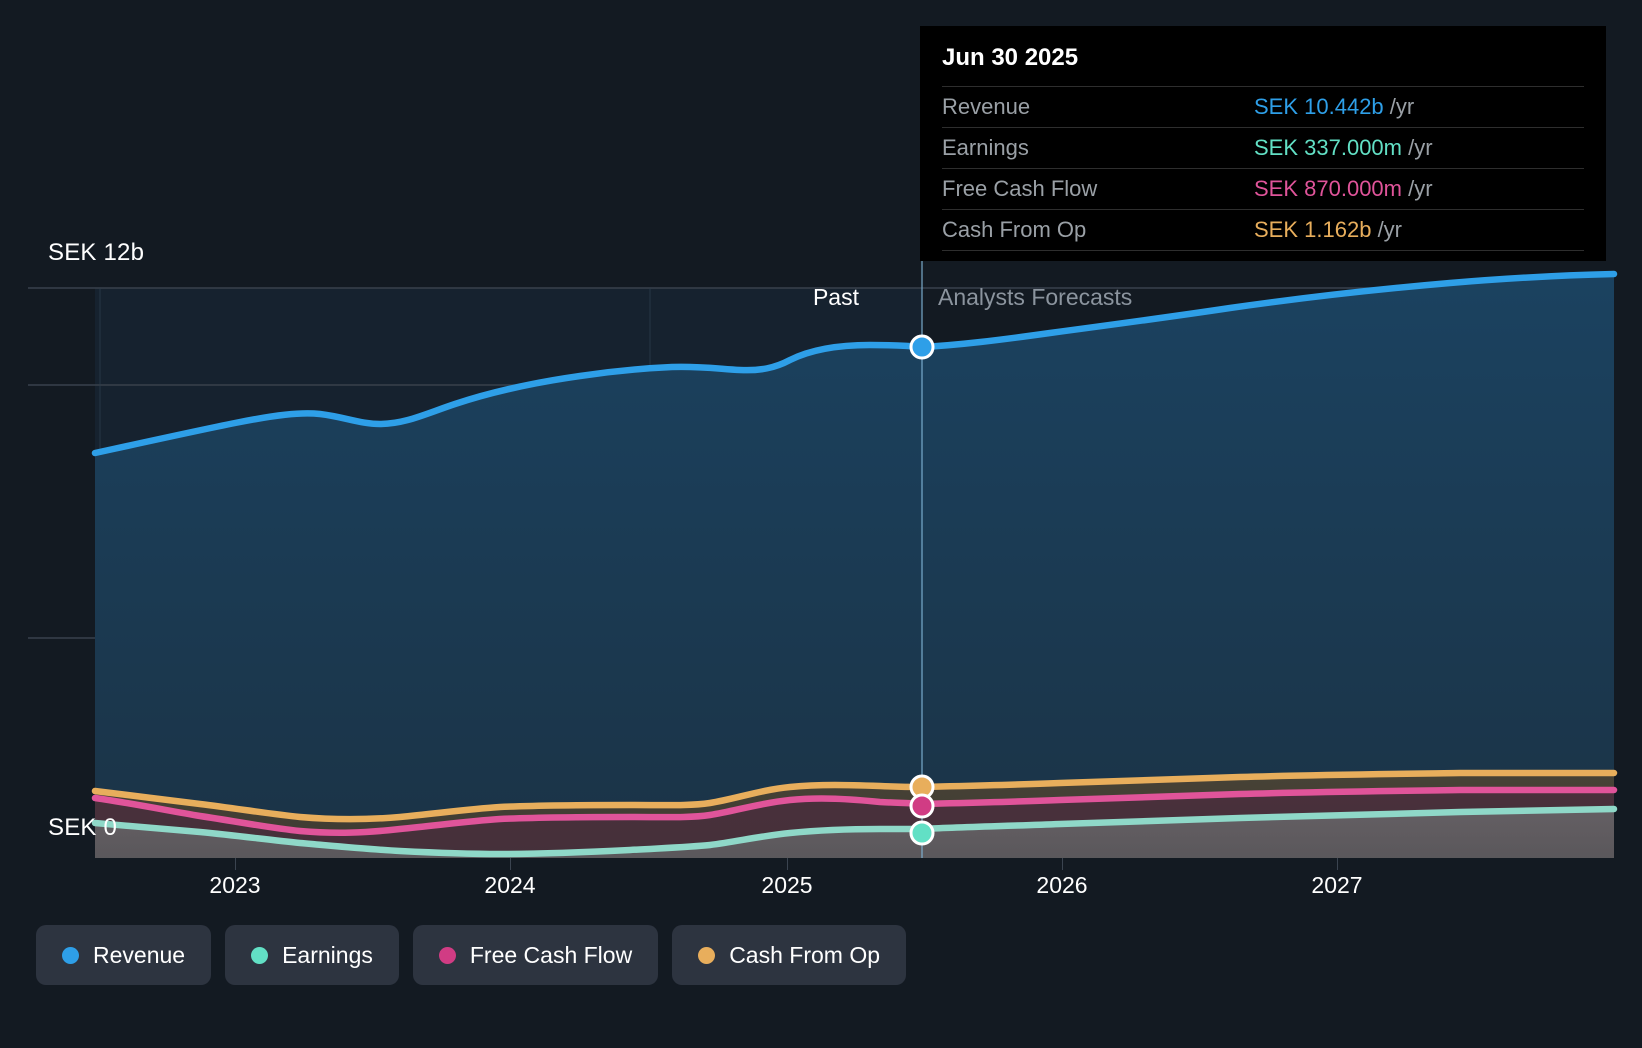 The image size is (1642, 1048). What do you see at coordinates (1328, 147) in the screenshot?
I see `tooltip-amount: SEK 337.000m` at bounding box center [1328, 147].